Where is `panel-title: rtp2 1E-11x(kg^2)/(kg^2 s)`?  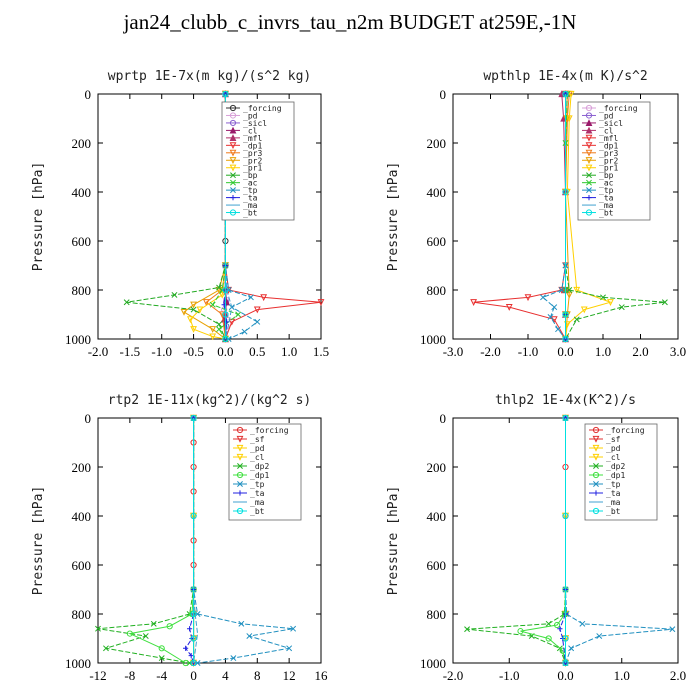
panel-title: rtp2 1E-11x(kg^2)/(kg^2 s) is located at coordinates (210, 400).